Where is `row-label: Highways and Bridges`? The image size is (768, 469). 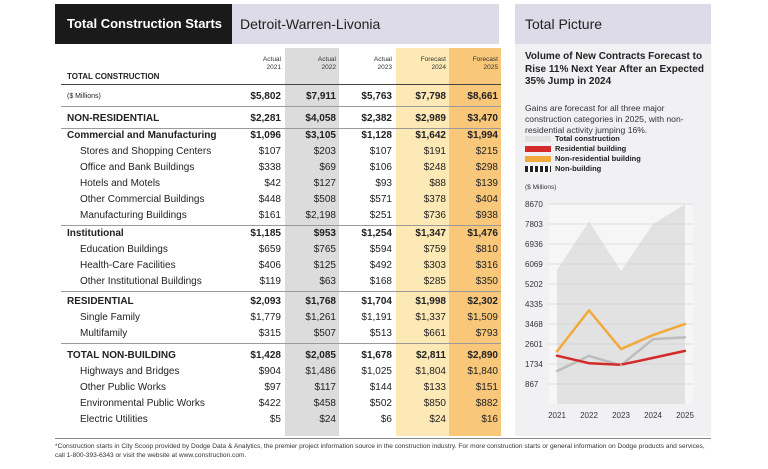
row-label: Highways and Bridges is located at coordinates (130, 371).